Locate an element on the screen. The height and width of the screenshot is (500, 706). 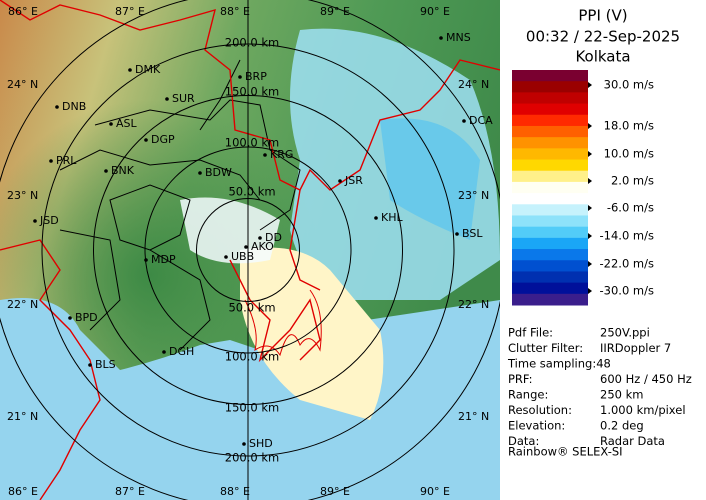
legend-label: -6.0 m/s is located at coordinates (630, 208).